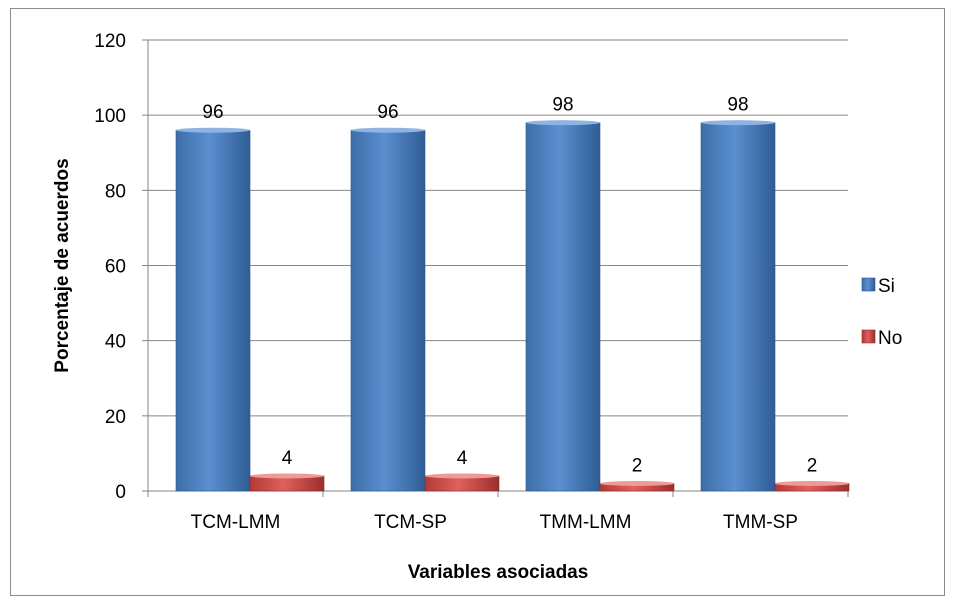 The image size is (957, 608). Describe the element at coordinates (890, 338) in the screenshot. I see `legend-label-no: No` at that location.